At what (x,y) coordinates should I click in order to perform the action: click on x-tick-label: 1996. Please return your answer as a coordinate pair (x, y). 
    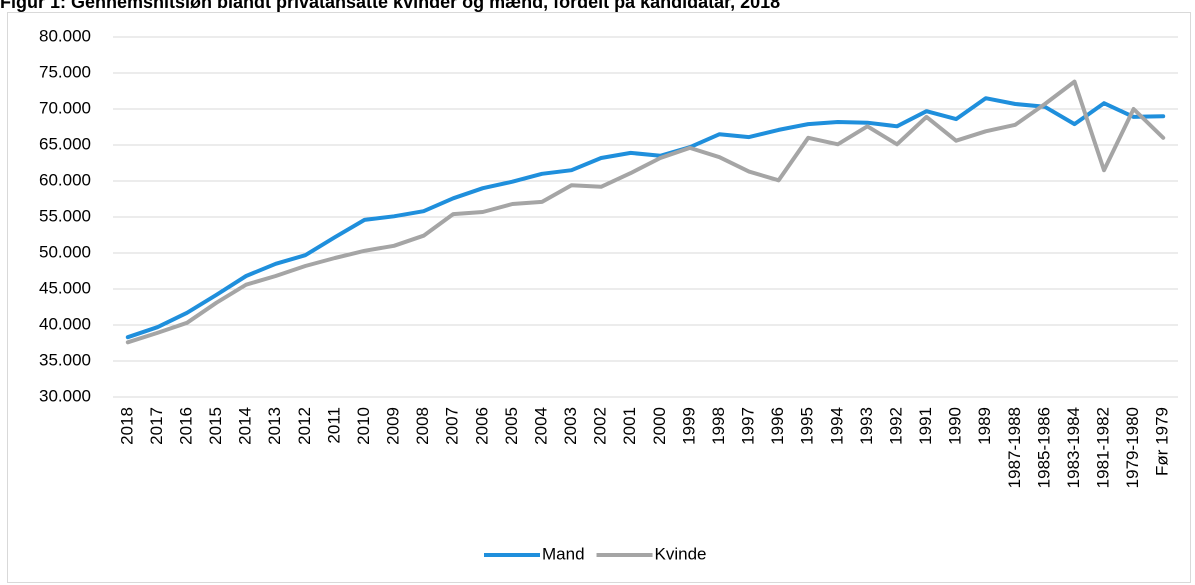
    Looking at the image, I should click on (777, 426).